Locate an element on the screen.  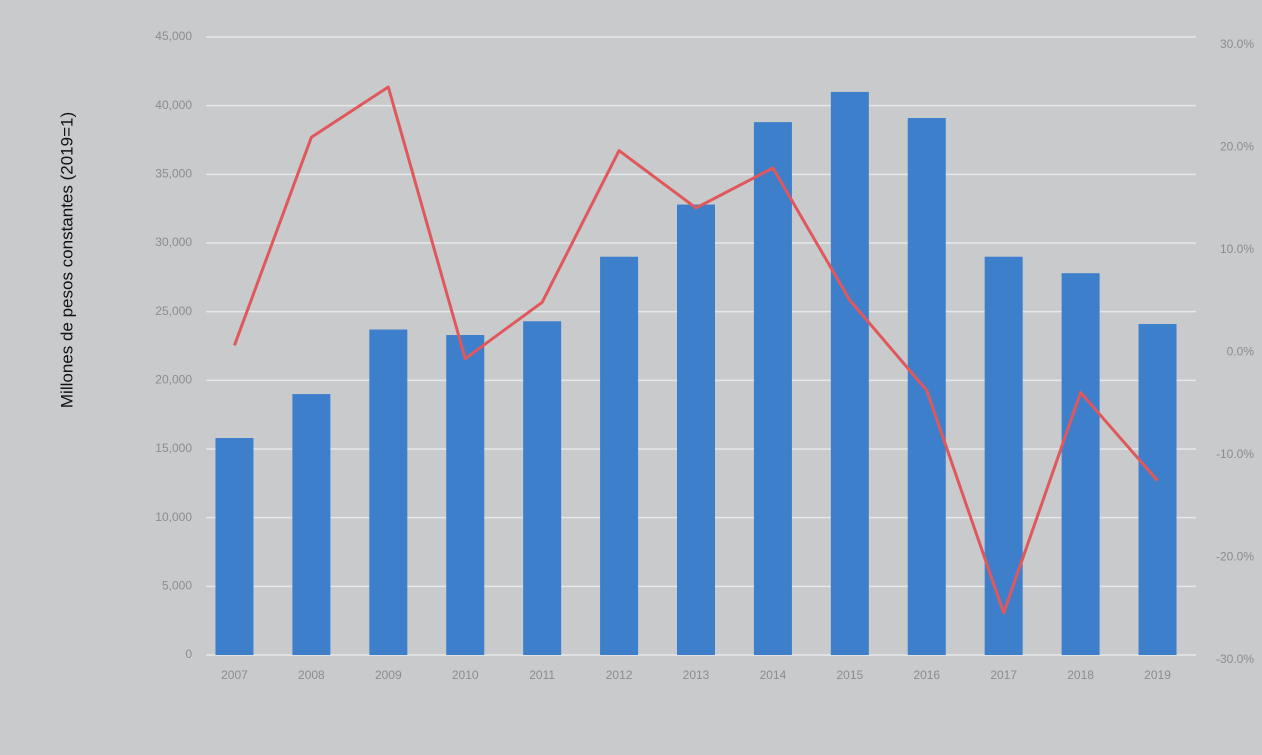
y-tick-label: 5,000 is located at coordinates (177, 586).